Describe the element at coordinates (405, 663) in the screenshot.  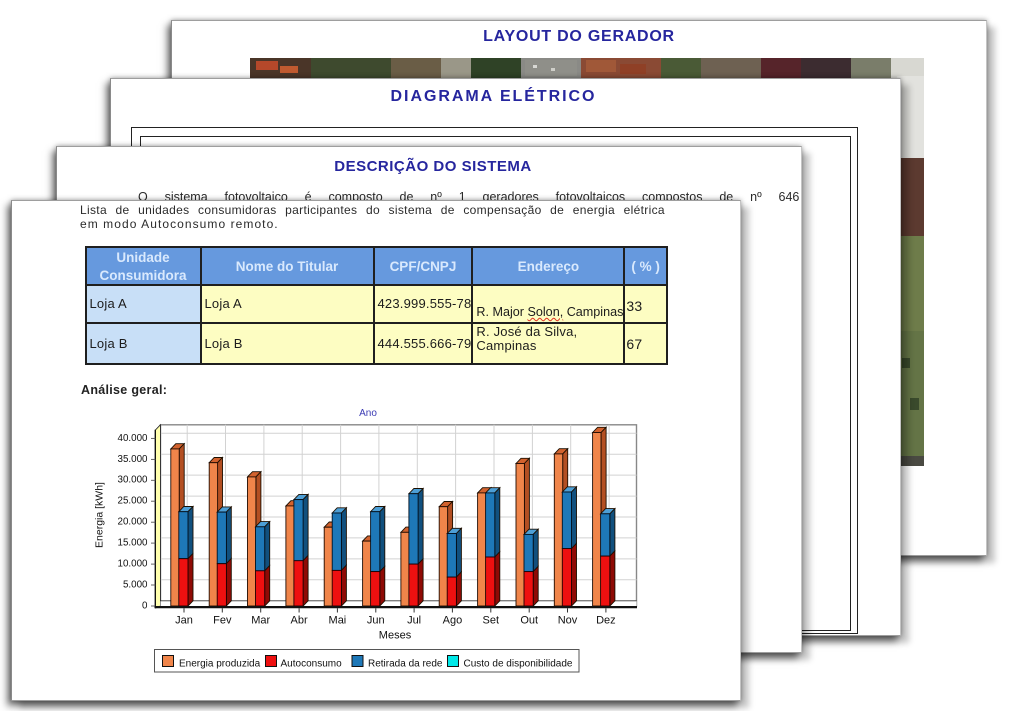
I see `svg-text: Retirada da rede` at that location.